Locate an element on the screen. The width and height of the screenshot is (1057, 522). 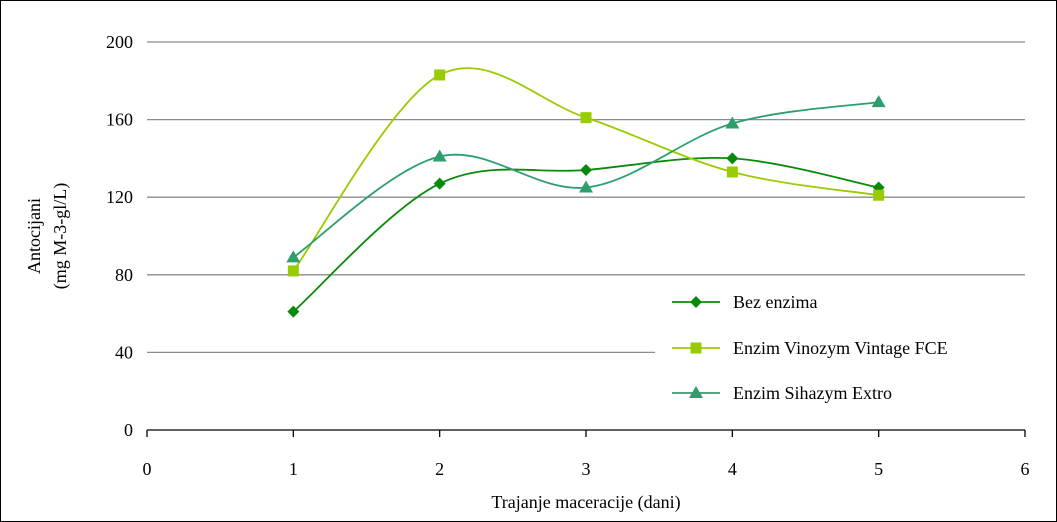
legend-label-3: Enzim Sihazym Extro is located at coordinates (812, 393).